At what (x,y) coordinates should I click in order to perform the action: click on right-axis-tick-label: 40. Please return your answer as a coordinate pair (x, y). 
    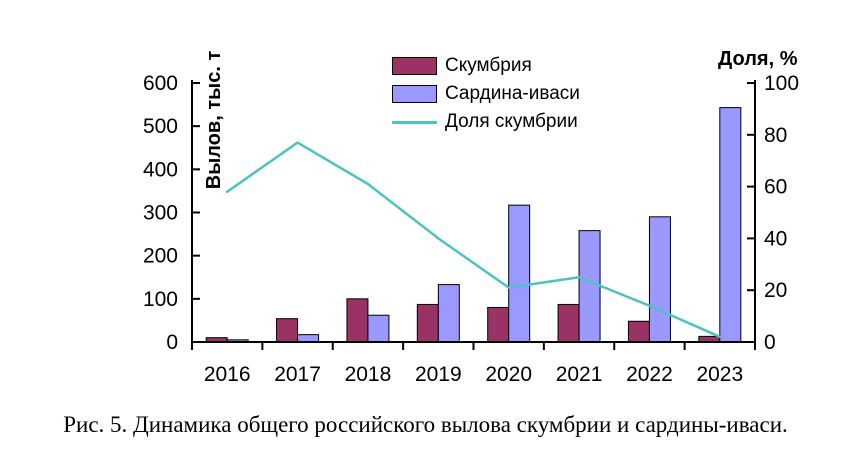
    Looking at the image, I should click on (775, 238).